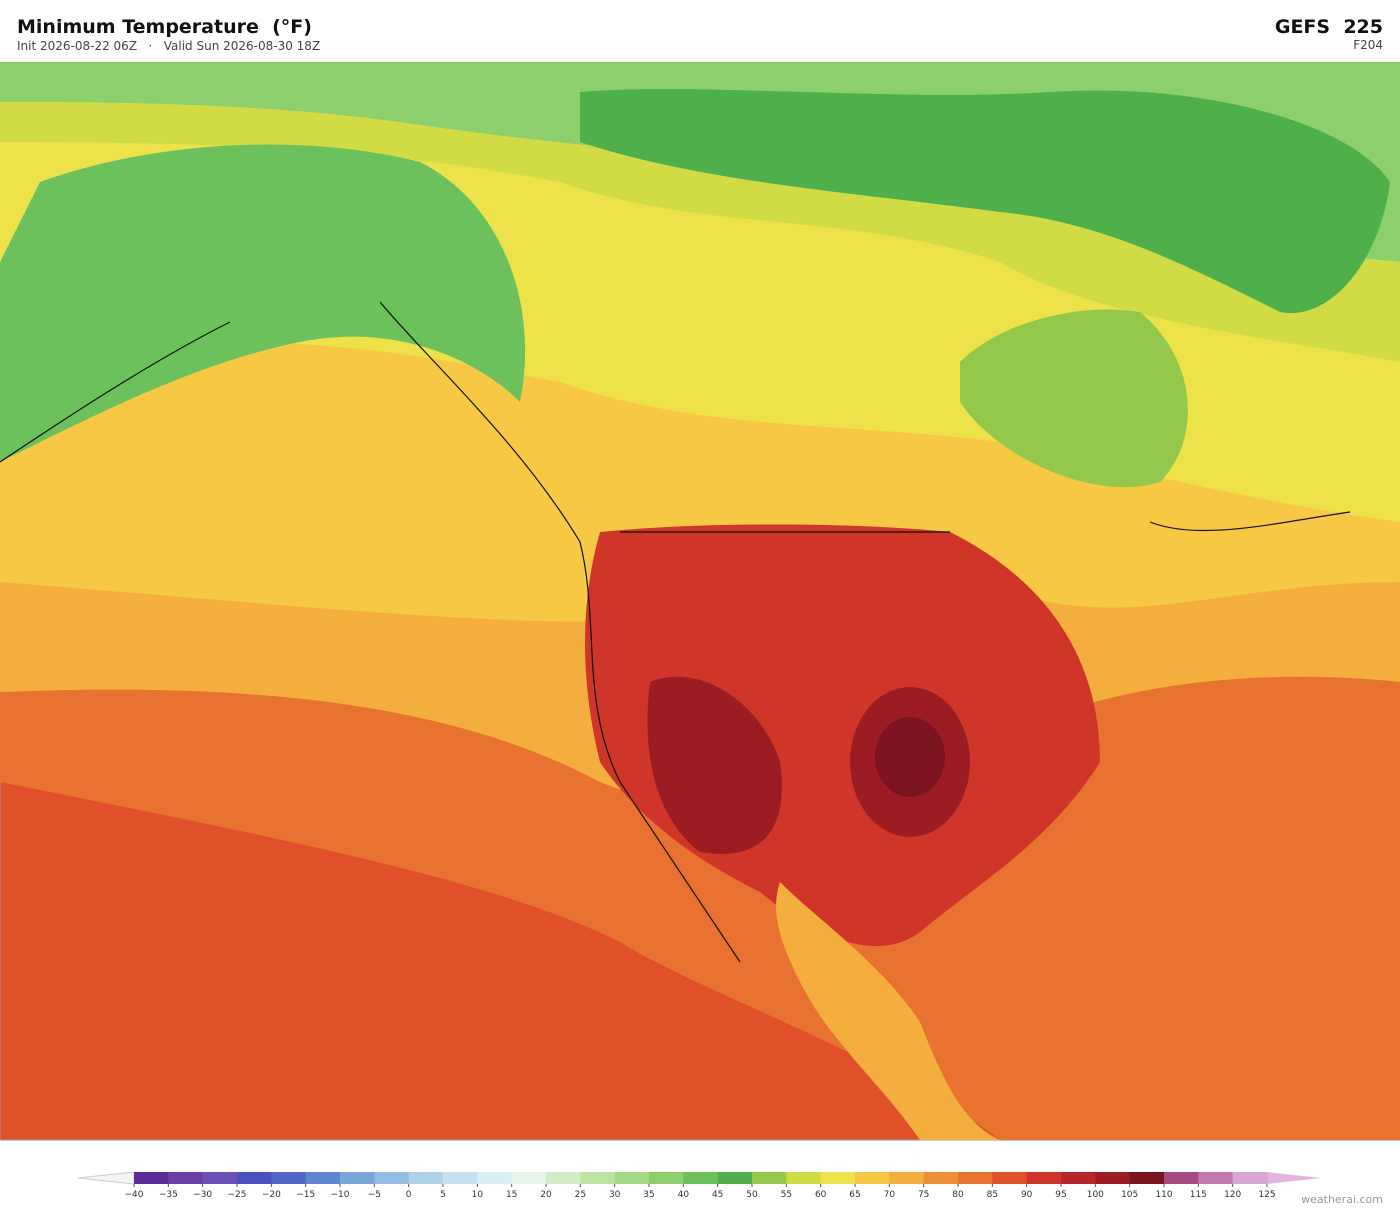 Image resolution: width=1400 pixels, height=1215 pixels. Describe the element at coordinates (752, 1195) in the screenshot. I see `colorbar-tick-label: 50` at that location.